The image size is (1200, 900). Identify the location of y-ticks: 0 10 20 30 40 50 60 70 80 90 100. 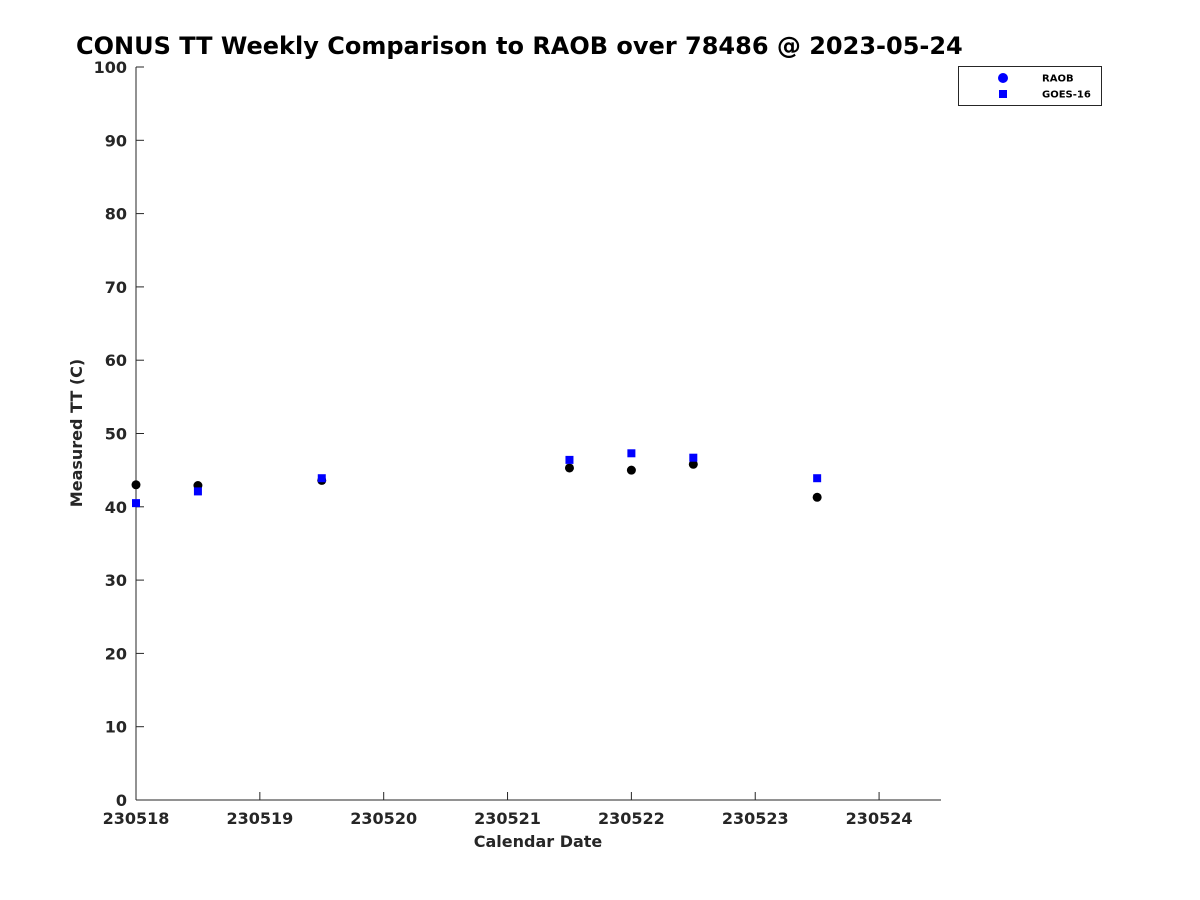
(119, 434).